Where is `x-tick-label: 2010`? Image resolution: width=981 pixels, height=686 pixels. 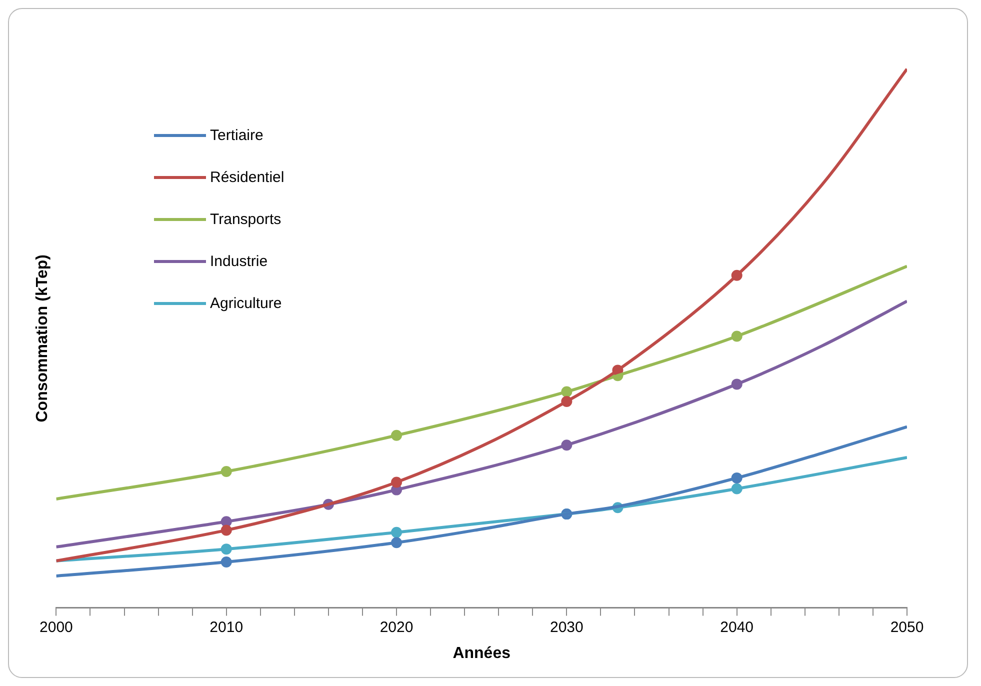
x-tick-label: 2010 is located at coordinates (227, 627).